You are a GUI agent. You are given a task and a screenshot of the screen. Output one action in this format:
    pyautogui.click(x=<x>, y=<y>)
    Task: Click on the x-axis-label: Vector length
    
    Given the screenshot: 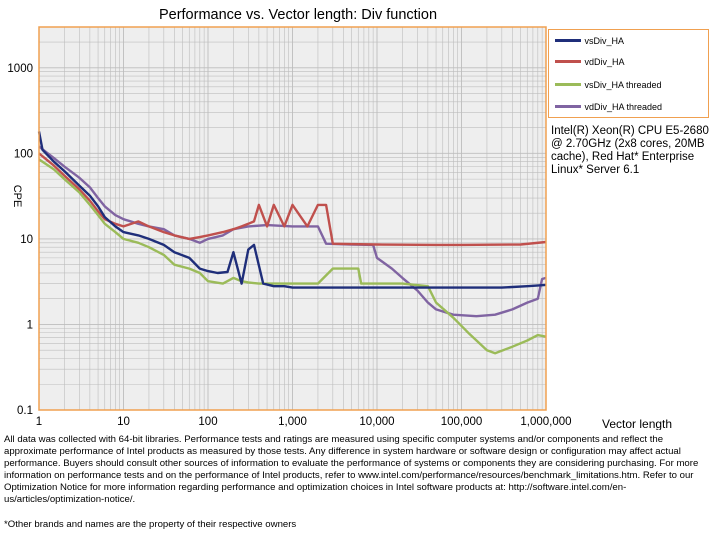 What is the action you would take?
    pyautogui.click(x=637, y=423)
    